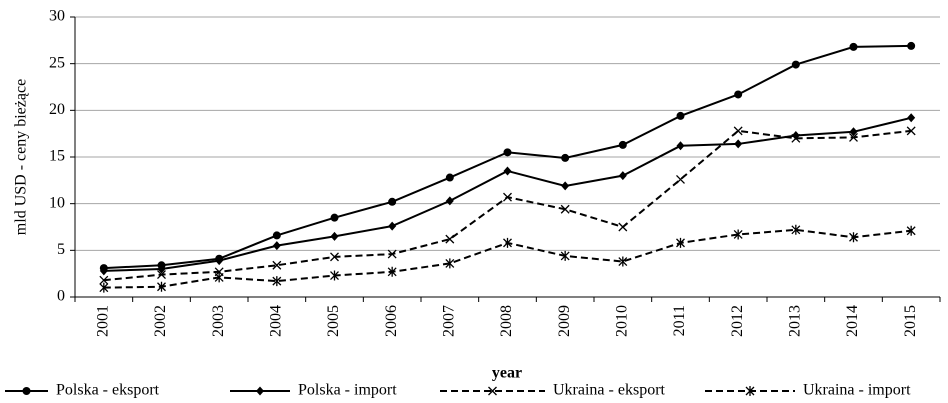 This screenshot has width=948, height=403. I want to click on y-tick-label: 25, so click(57, 62).